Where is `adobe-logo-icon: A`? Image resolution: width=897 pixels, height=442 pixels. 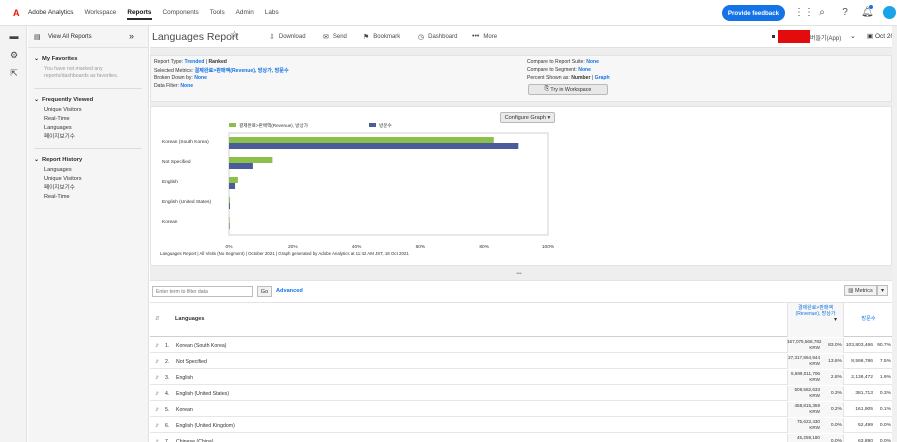
adobe-logo-icon: A is located at coordinates (16, 12).